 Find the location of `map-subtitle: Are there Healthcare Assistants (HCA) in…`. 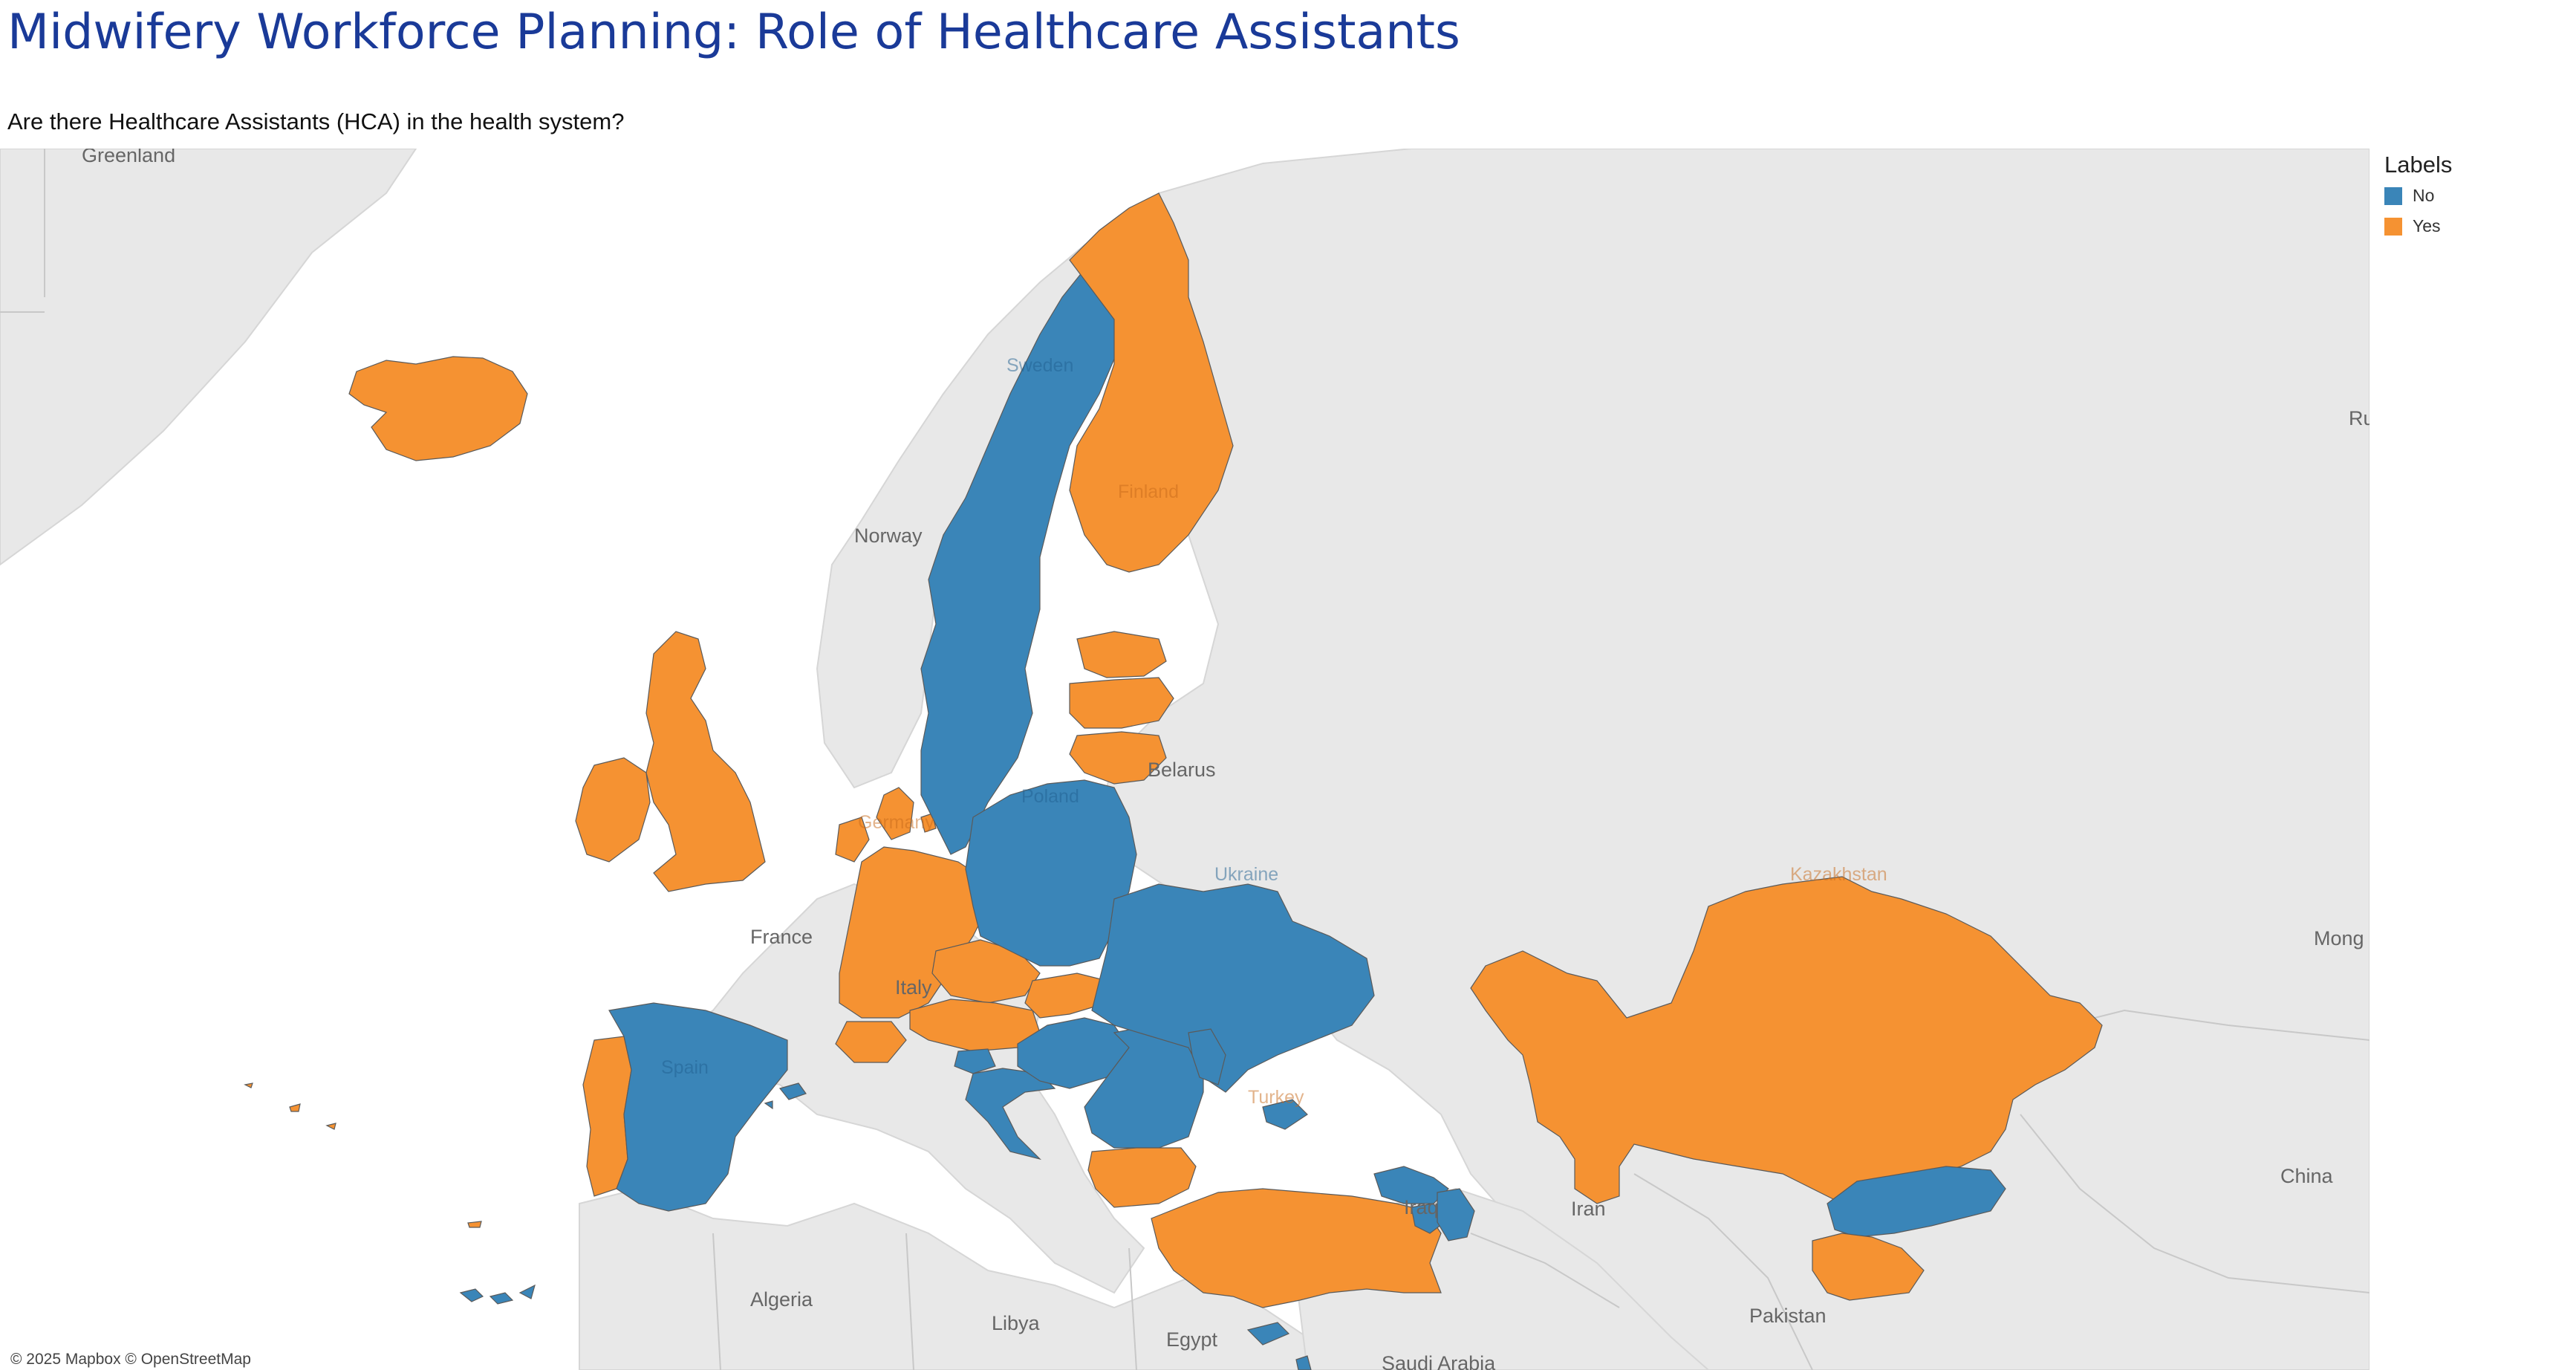

map-subtitle: Are there Healthcare Assistants (HCA) in… is located at coordinates (316, 121).